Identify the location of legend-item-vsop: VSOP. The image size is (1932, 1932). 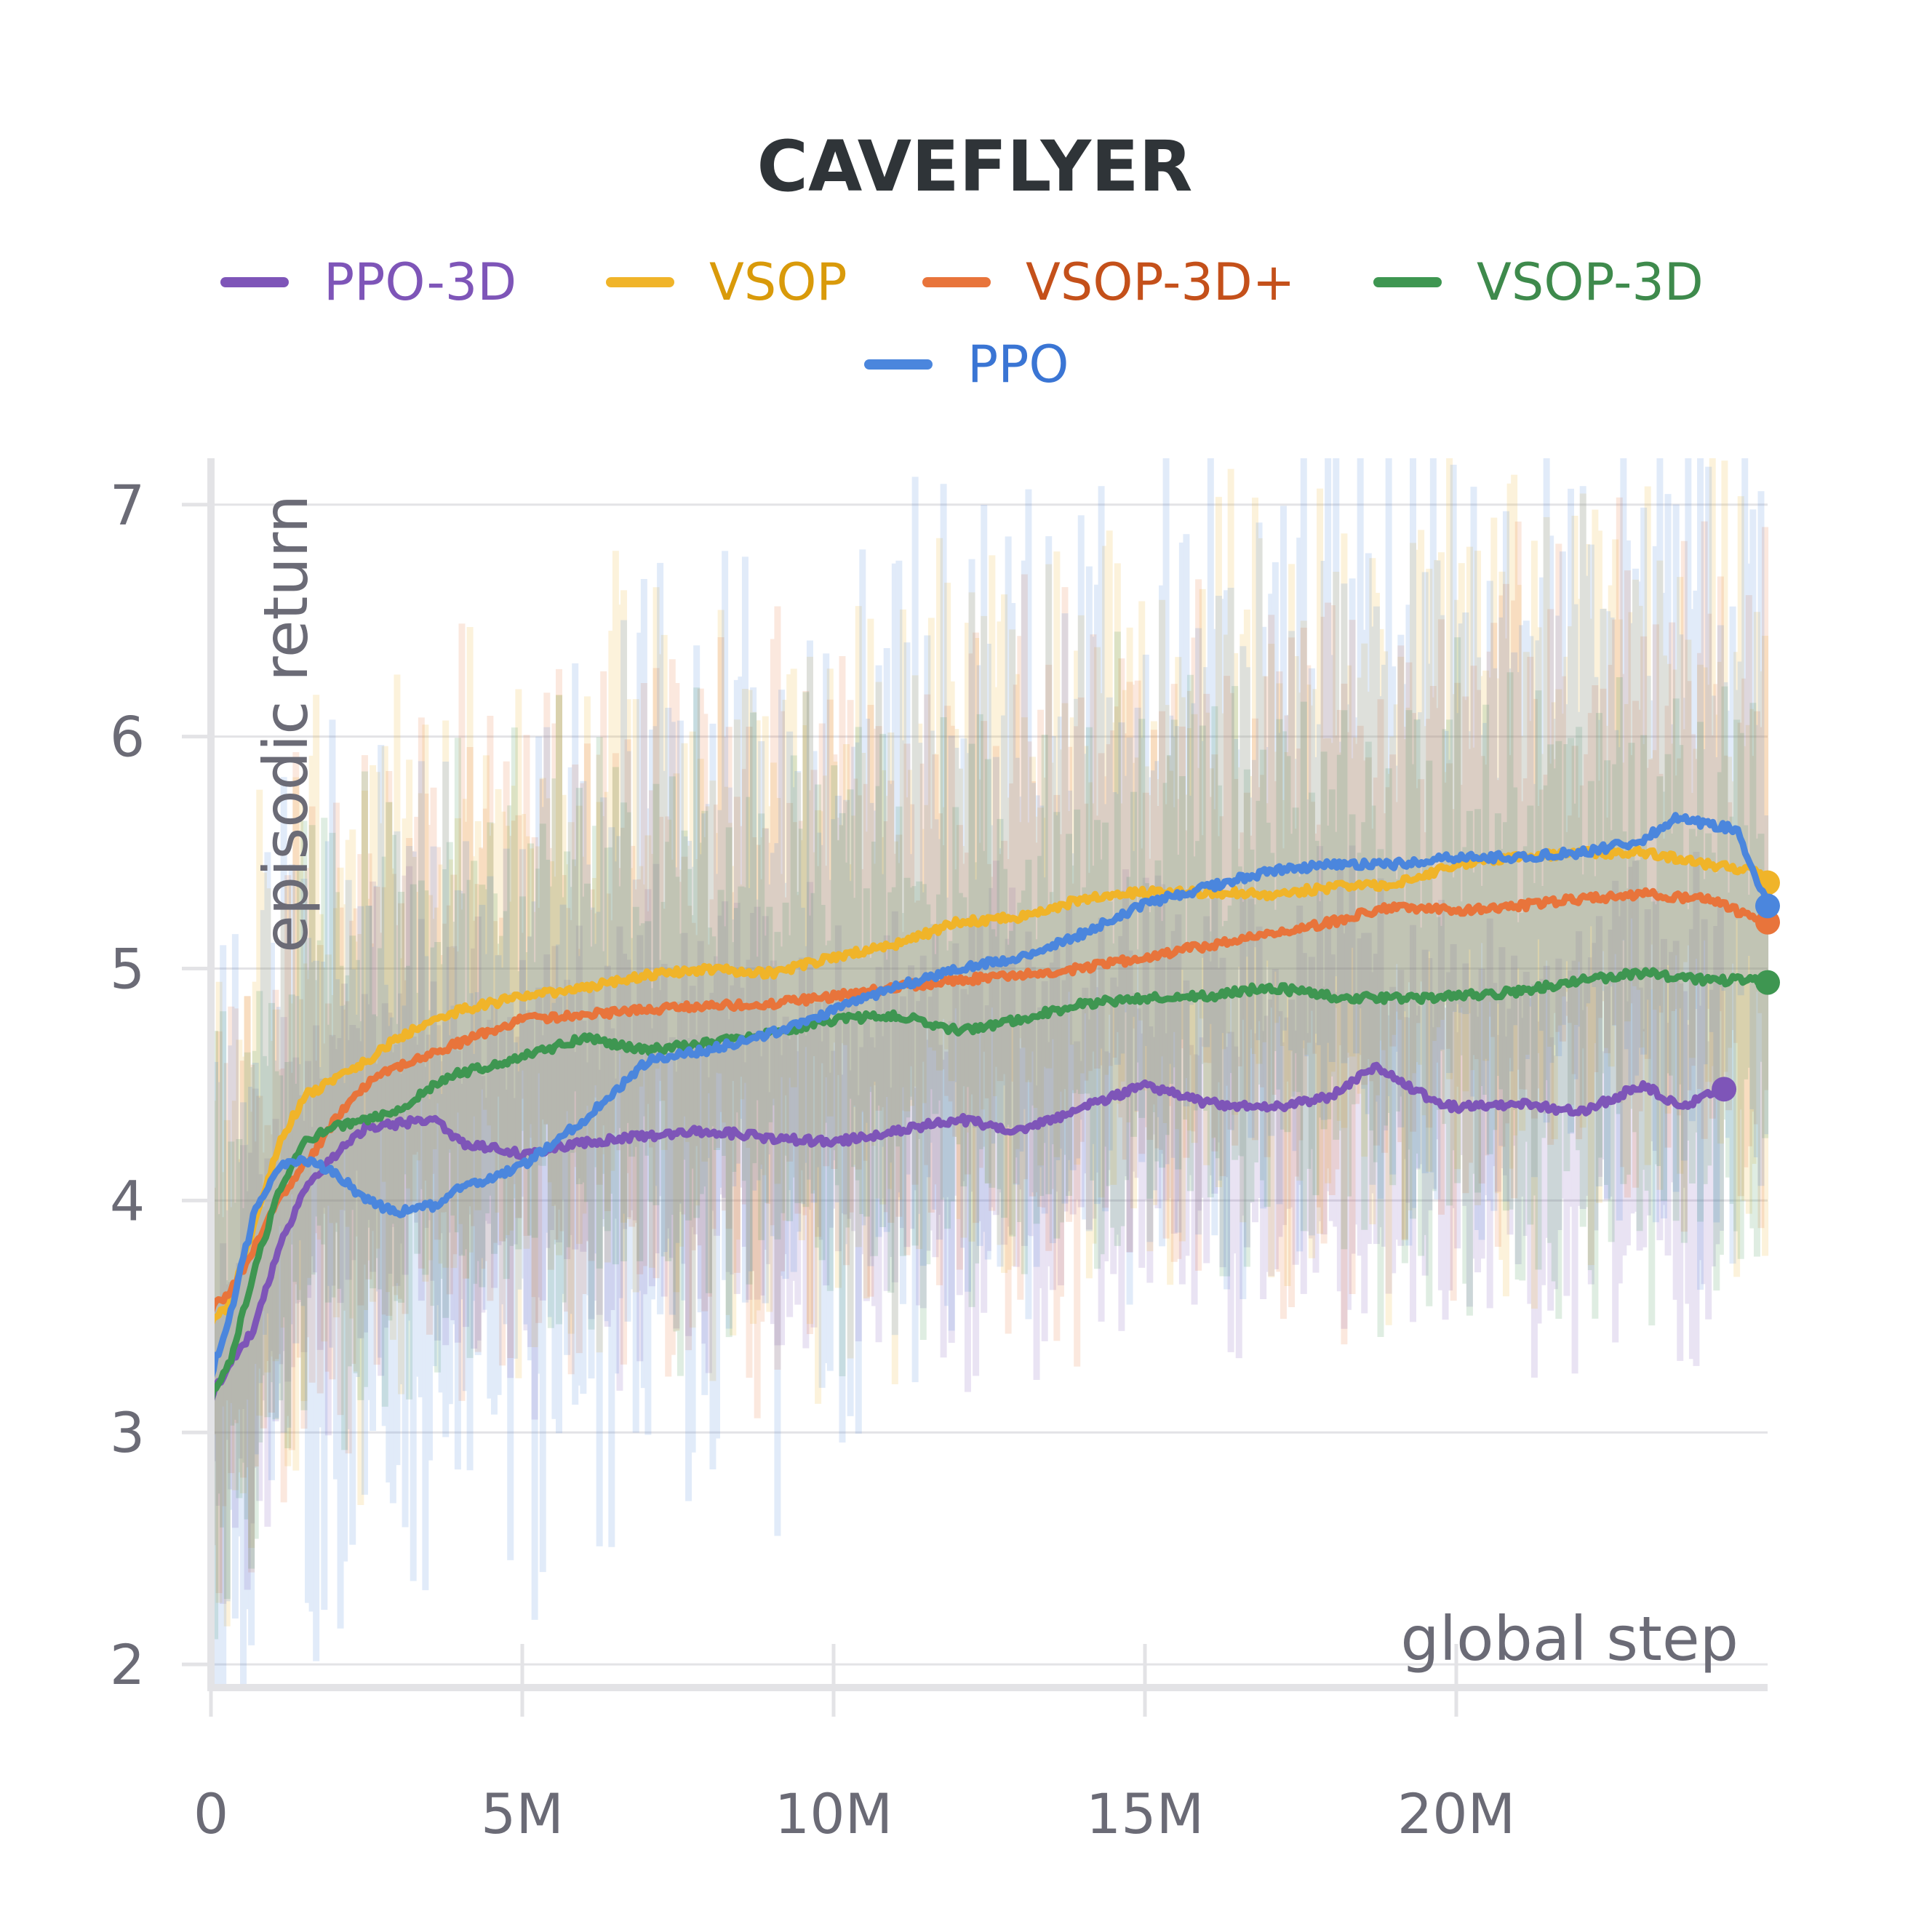
(727, 282).